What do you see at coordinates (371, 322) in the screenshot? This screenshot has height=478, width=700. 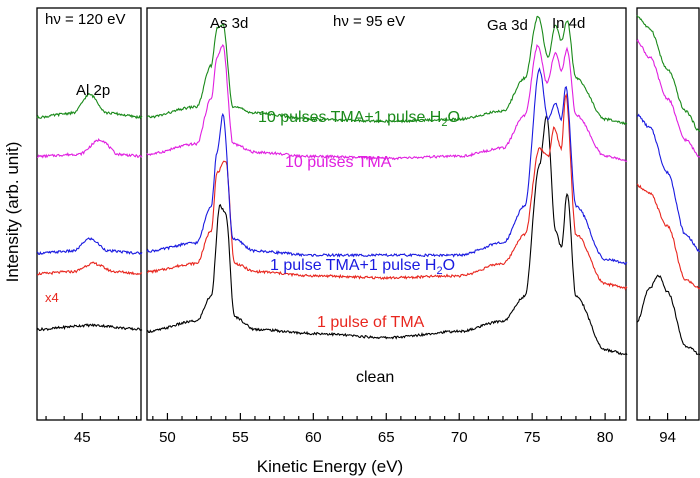 I see `series-label-red: 1 pulse of TMA` at bounding box center [371, 322].